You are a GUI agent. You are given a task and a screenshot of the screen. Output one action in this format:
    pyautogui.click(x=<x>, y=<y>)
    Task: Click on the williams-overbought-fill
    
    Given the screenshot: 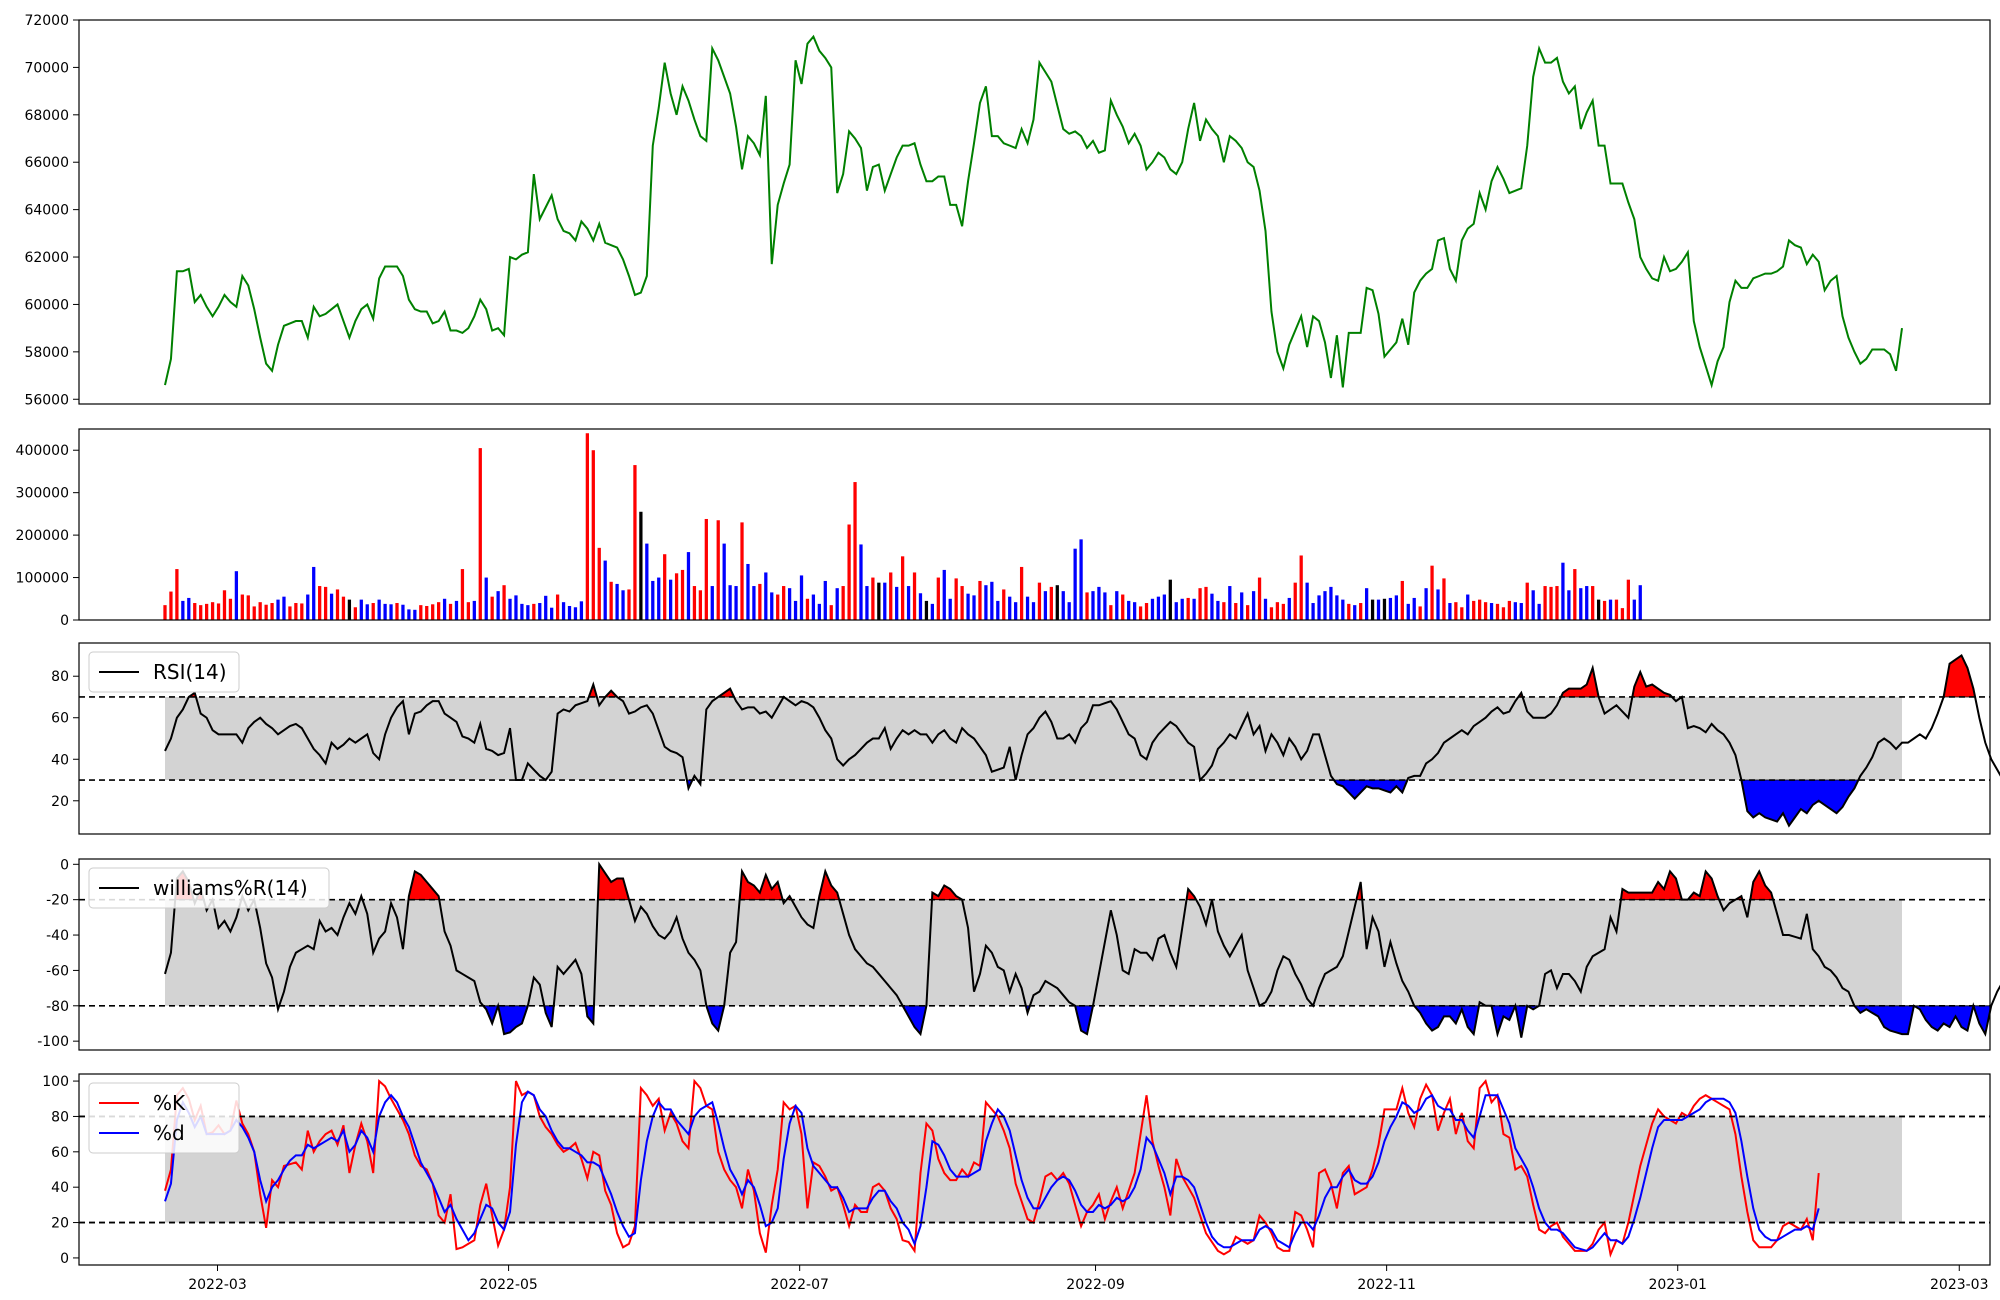 What is the action you would take?
    pyautogui.click(x=761, y=885)
    